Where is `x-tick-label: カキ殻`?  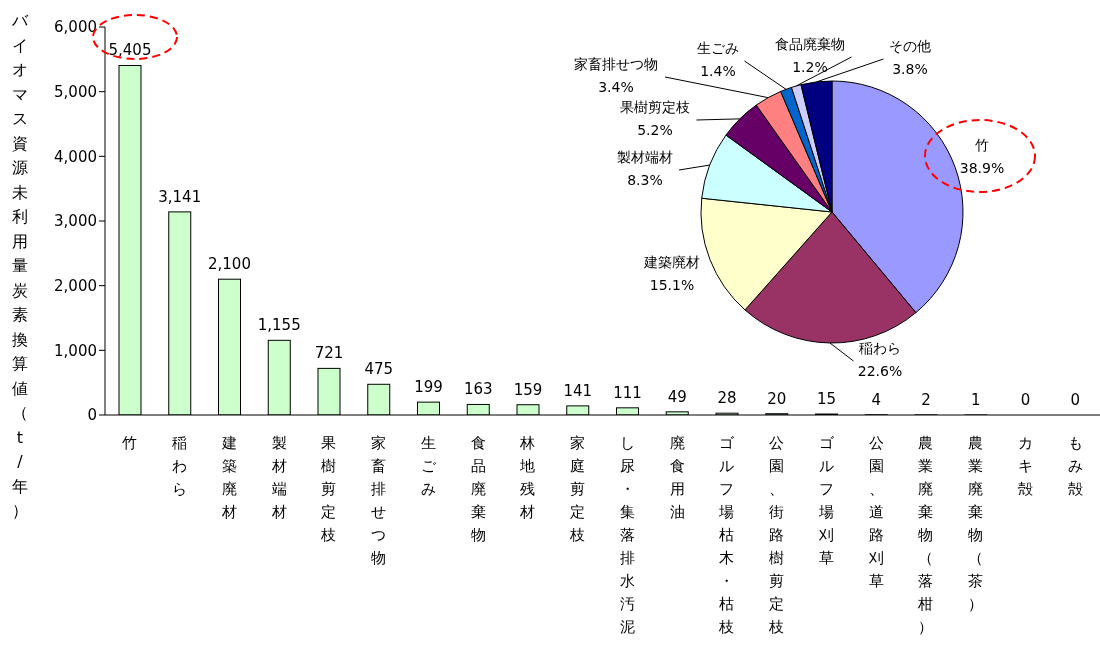
x-tick-label: カキ殻 is located at coordinates (1025, 466).